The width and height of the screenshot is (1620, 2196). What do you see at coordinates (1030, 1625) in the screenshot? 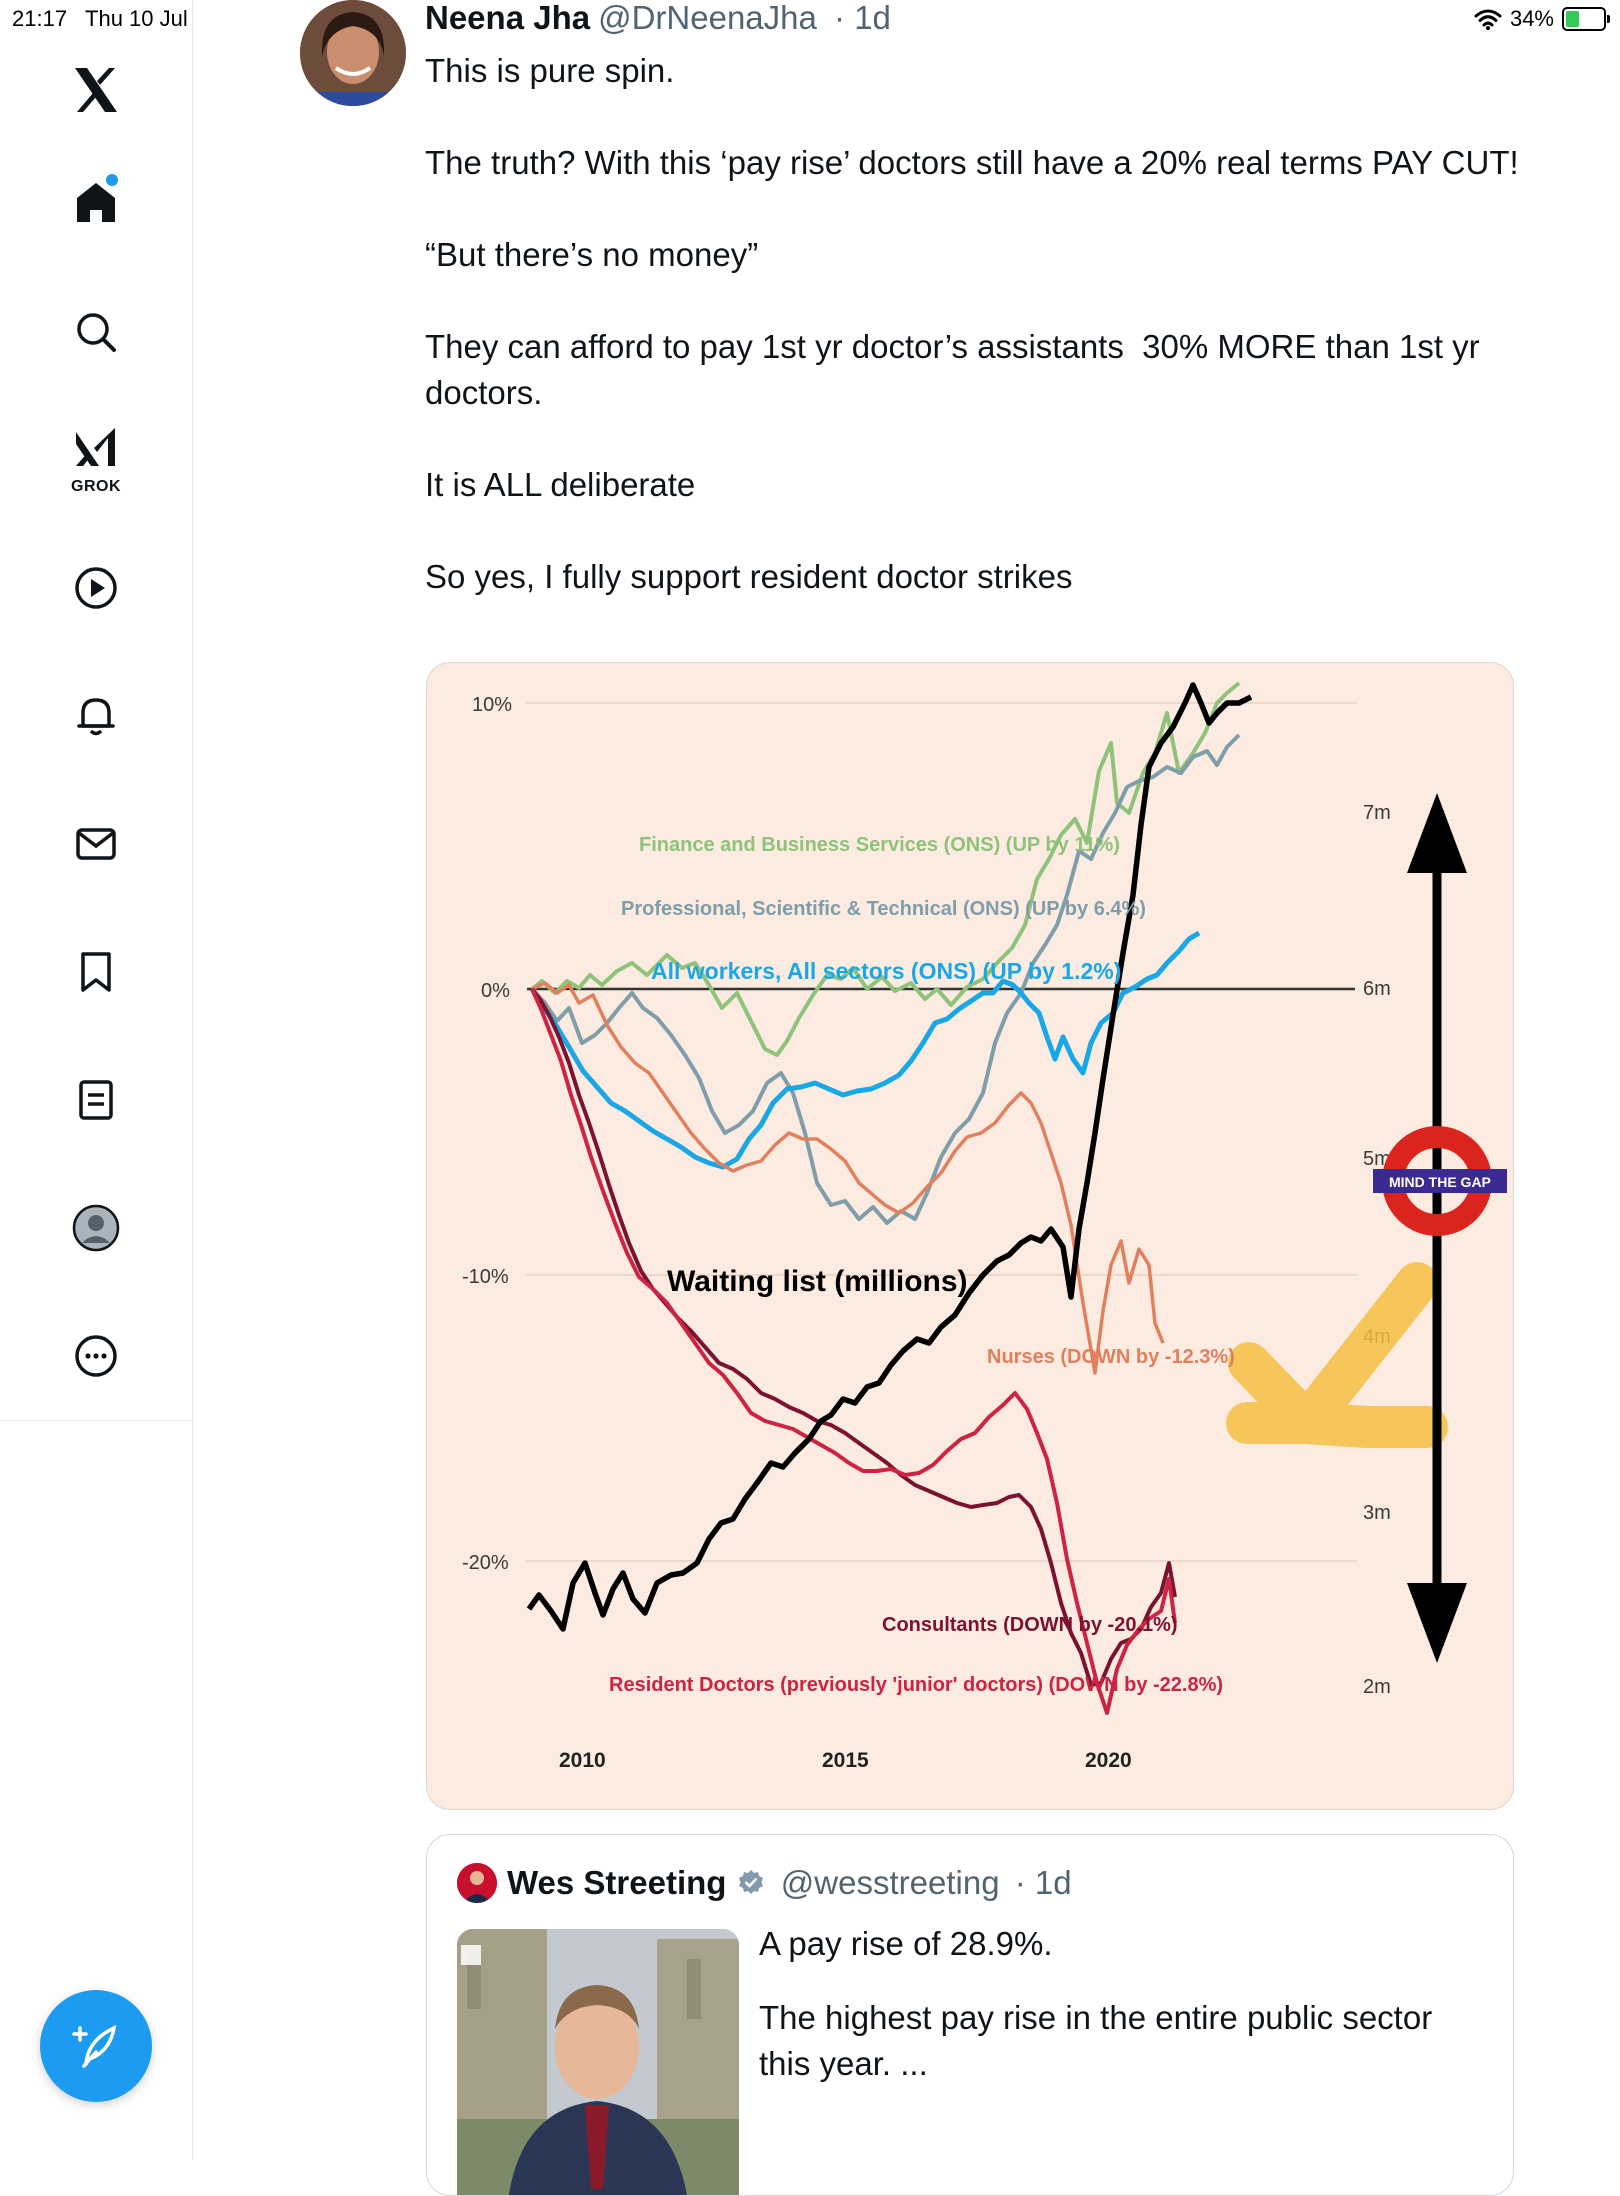
I see `label-consultants: Consultants (DOWN by -20.1%)` at bounding box center [1030, 1625].